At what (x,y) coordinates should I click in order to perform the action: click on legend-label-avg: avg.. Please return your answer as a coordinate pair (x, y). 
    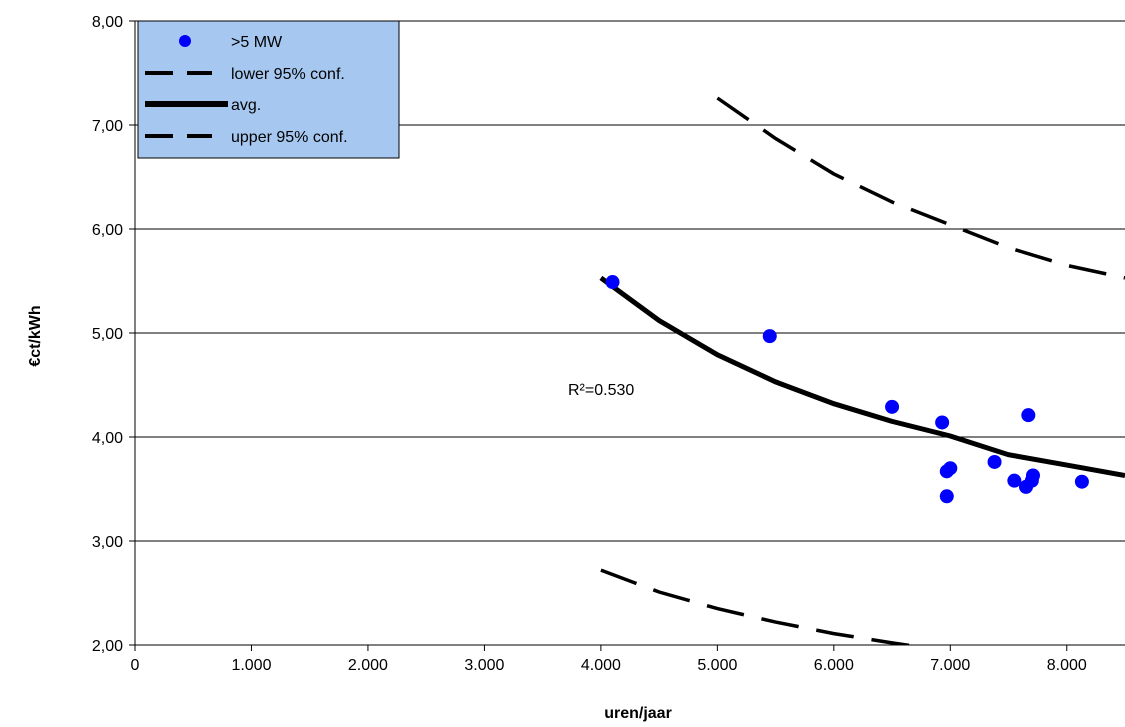
    Looking at the image, I should click on (246, 105).